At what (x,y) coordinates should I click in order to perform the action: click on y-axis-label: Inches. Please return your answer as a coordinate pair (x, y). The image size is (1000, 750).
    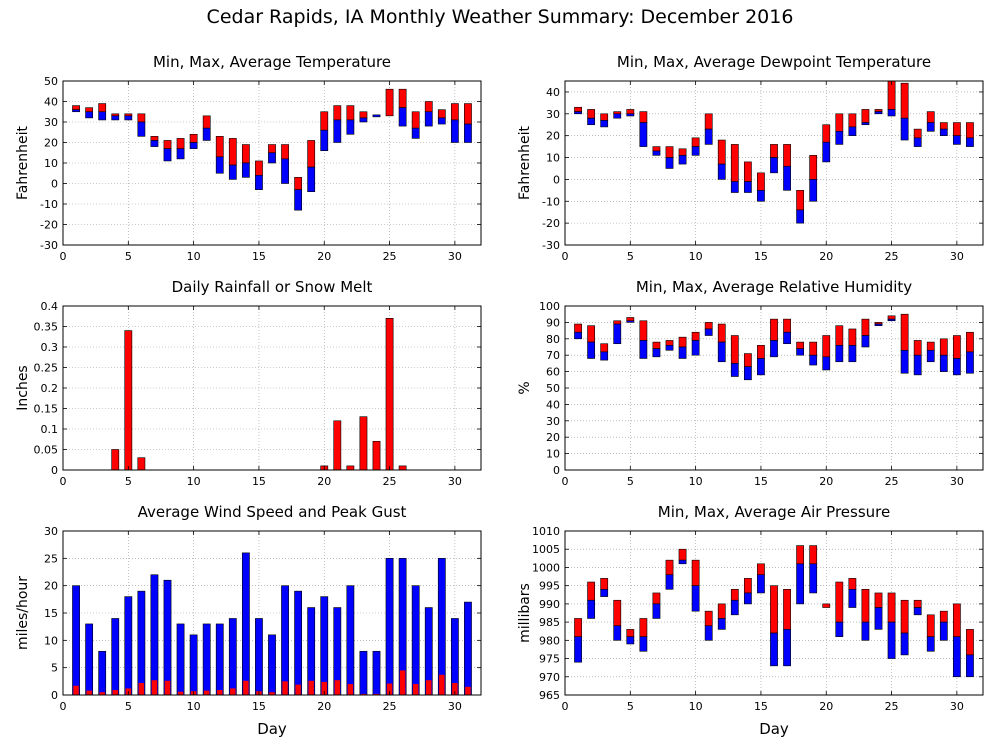
    Looking at the image, I should click on (23, 387).